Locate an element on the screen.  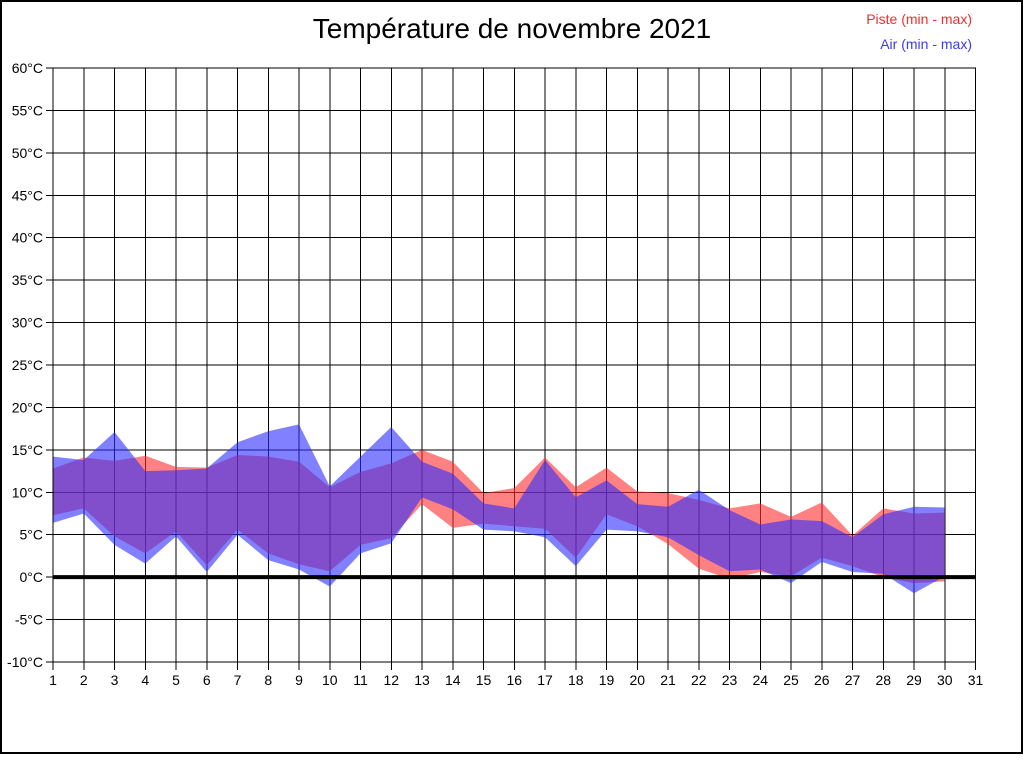
svg-text: 14 is located at coordinates (453, 680).